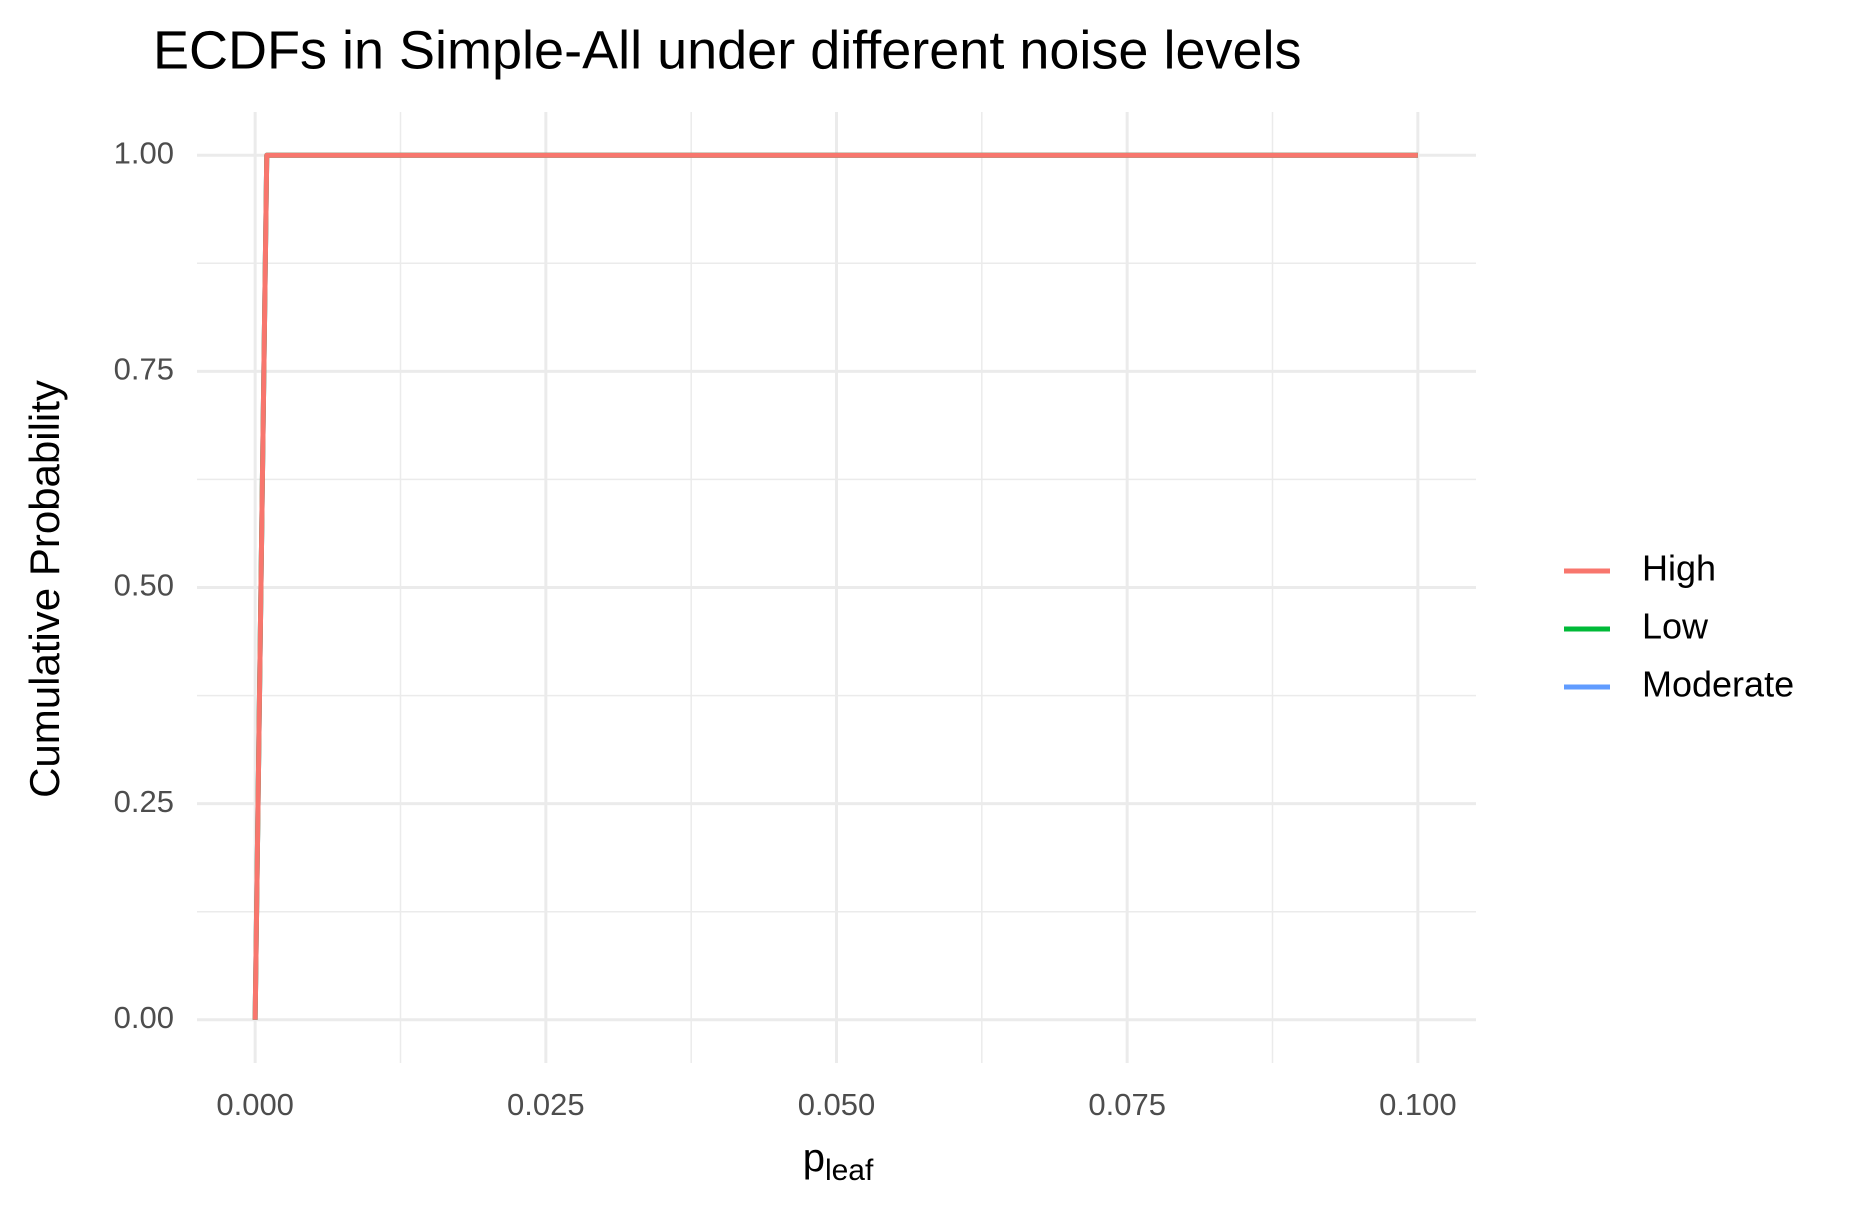 The image size is (1867, 1212). What do you see at coordinates (44, 589) in the screenshot?
I see `y-axis-title: Cumulative Probability` at bounding box center [44, 589].